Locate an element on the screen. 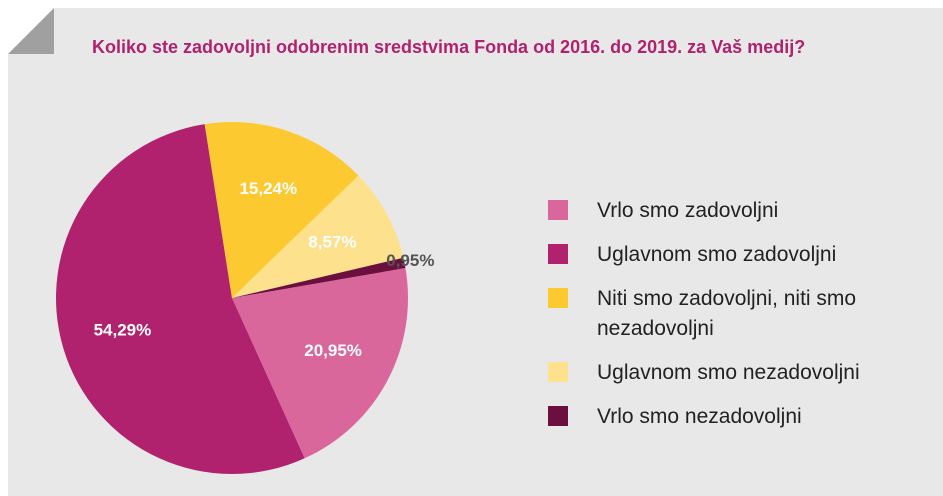 The image size is (943, 496). data-label: 8,57% is located at coordinates (332, 242).